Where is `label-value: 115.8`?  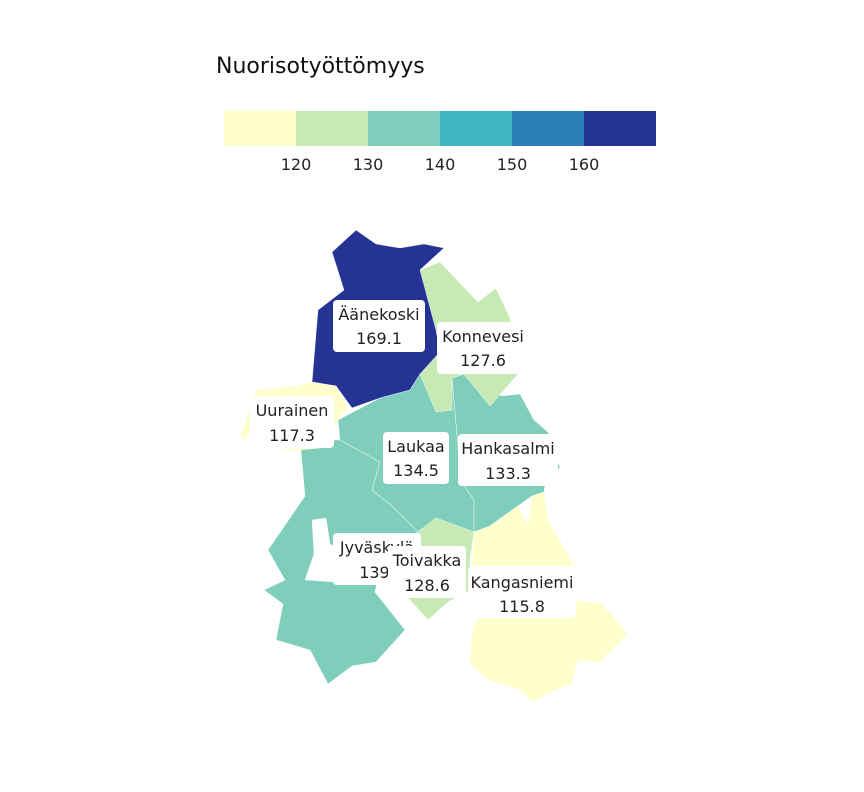
label-value: 115.8 is located at coordinates (522, 606).